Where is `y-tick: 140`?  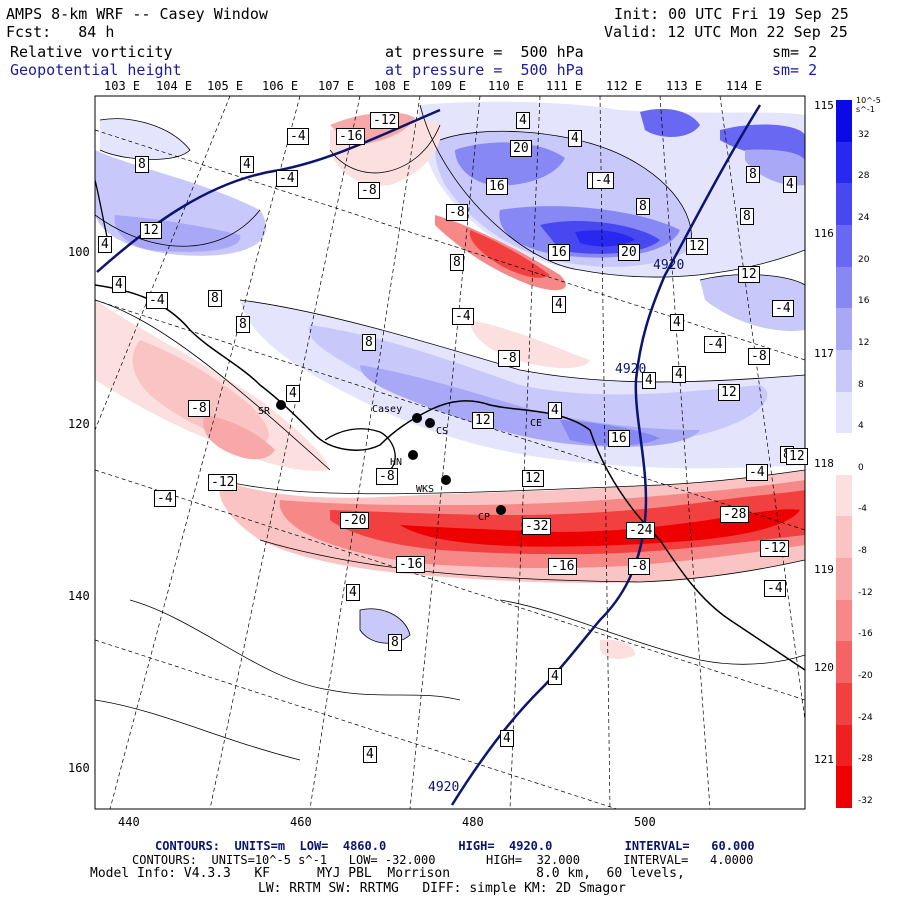 y-tick: 140 is located at coordinates (79, 596).